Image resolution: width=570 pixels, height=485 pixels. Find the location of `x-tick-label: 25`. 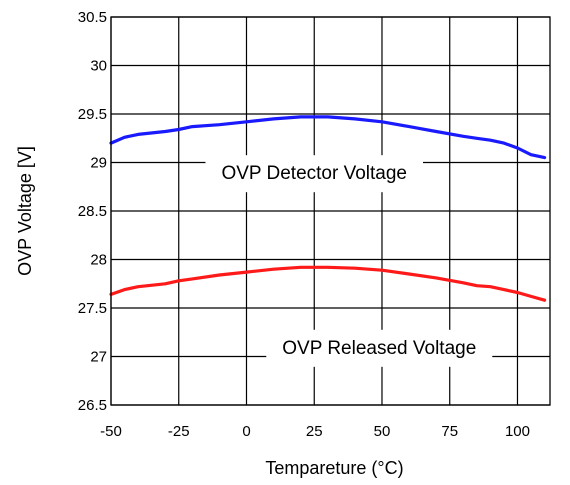

x-tick-label: 25 is located at coordinates (314, 431).